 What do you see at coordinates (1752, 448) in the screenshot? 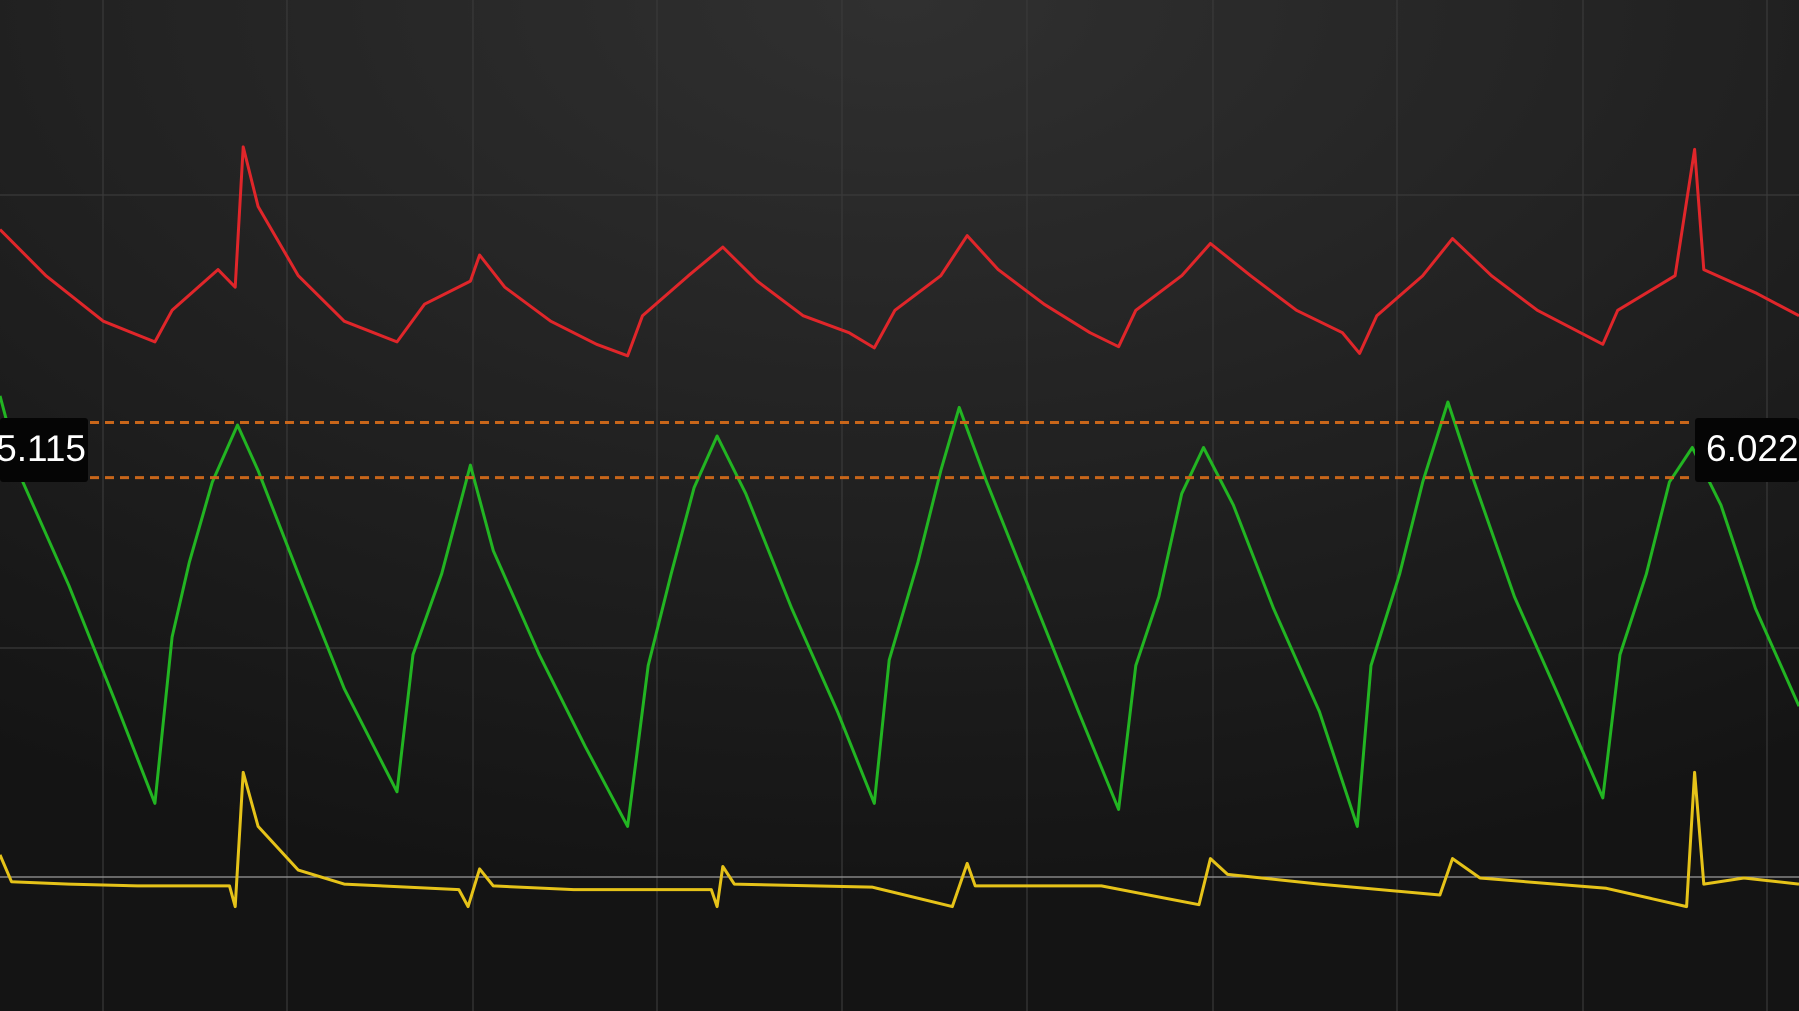
I see `cursor-label: 6.022` at bounding box center [1752, 448].